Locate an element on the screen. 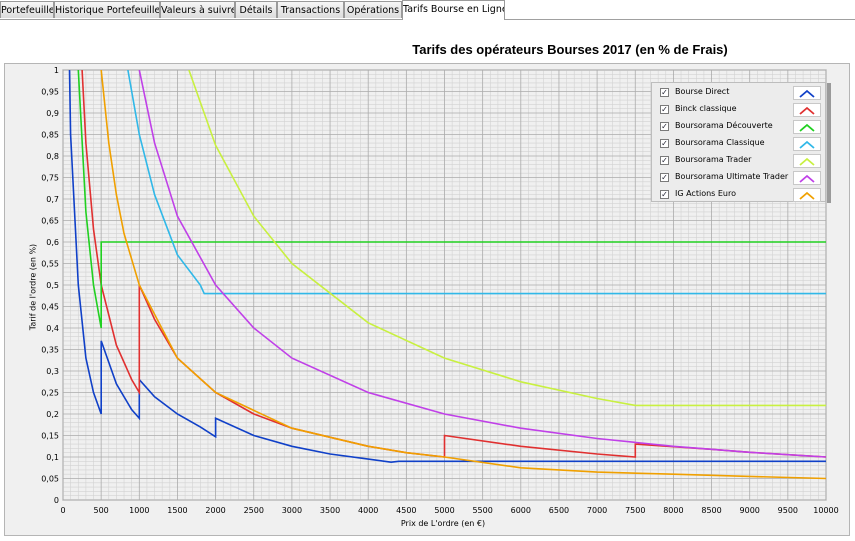 This screenshot has height=541, width=855. tab-details: Détails is located at coordinates (256, 9).